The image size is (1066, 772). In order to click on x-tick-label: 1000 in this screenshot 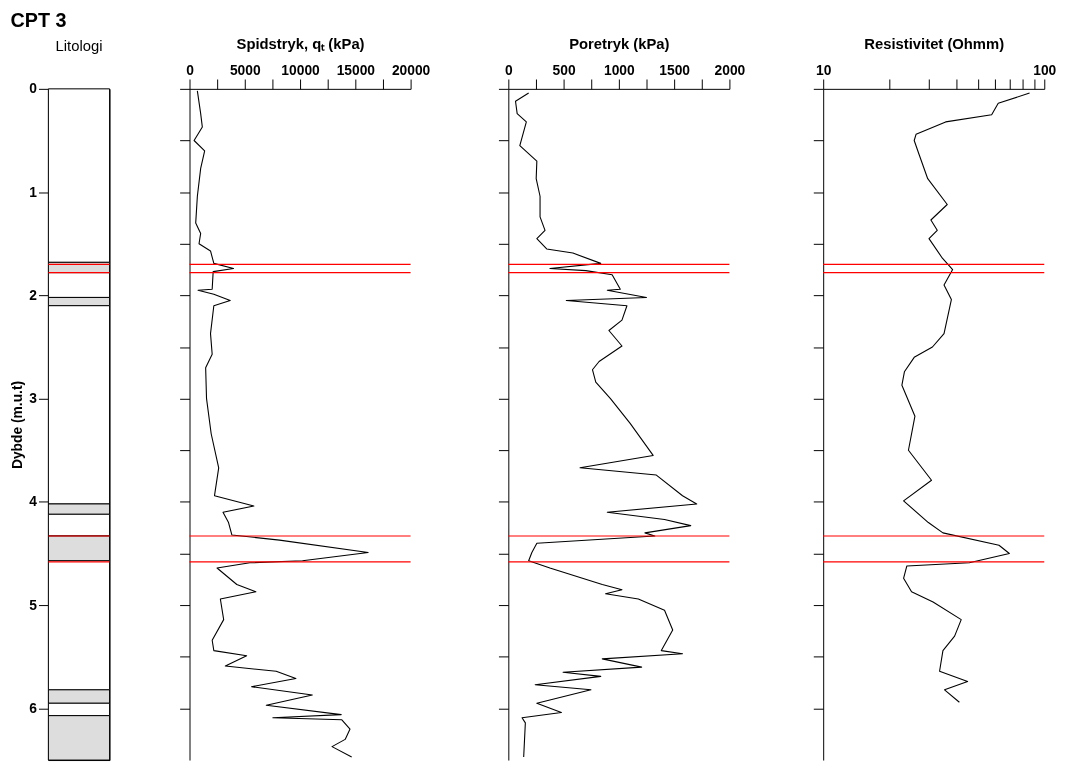, I will do `click(620, 69)`.